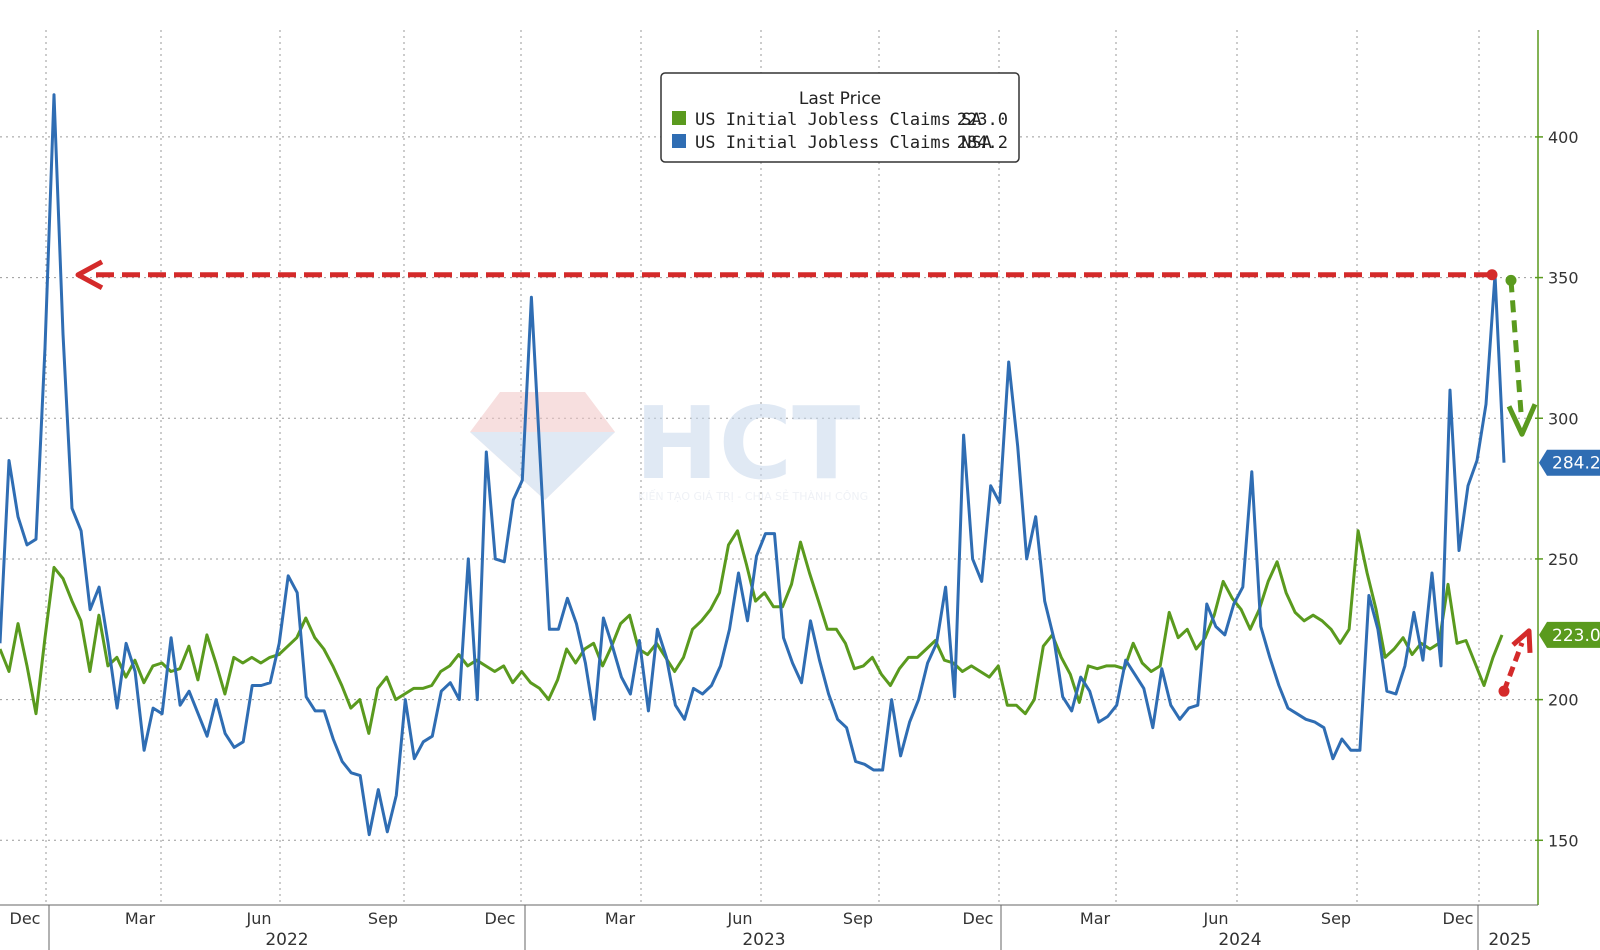 The width and height of the screenshot is (1600, 950). Describe the element at coordinates (89, 274) in the screenshot. I see `red-left-arrowhead-icon` at that location.